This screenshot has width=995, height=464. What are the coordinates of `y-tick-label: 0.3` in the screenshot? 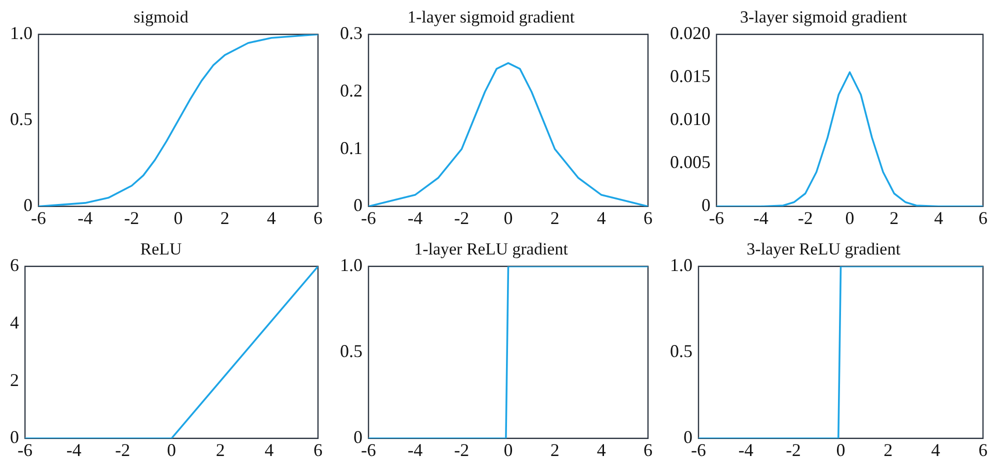 It's located at (351, 33).